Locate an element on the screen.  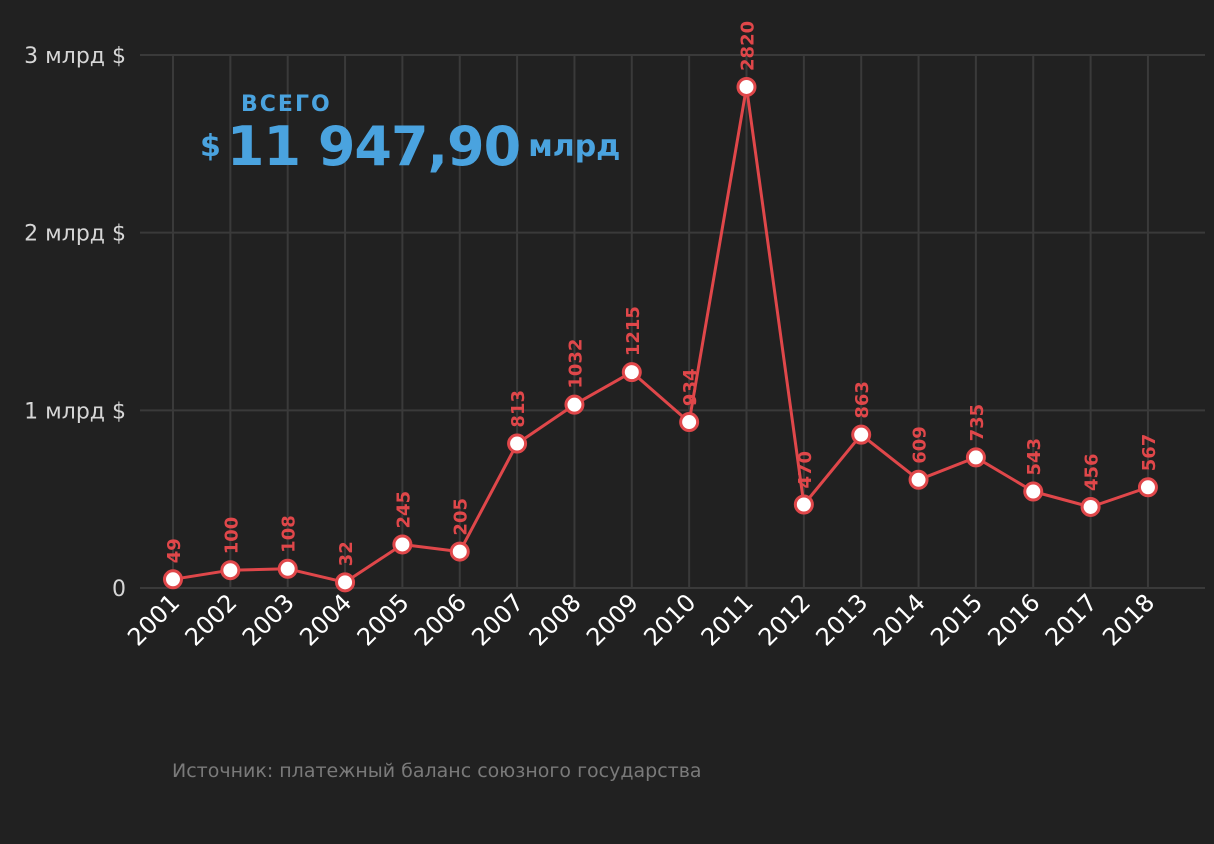
data-label-2001: 49 is located at coordinates (174, 550).